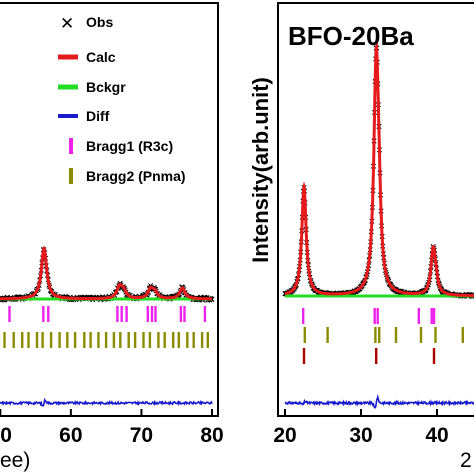 Image resolution: width=474 pixels, height=474 pixels. I want to click on chart-title: BFO-20Ba, so click(351, 36).